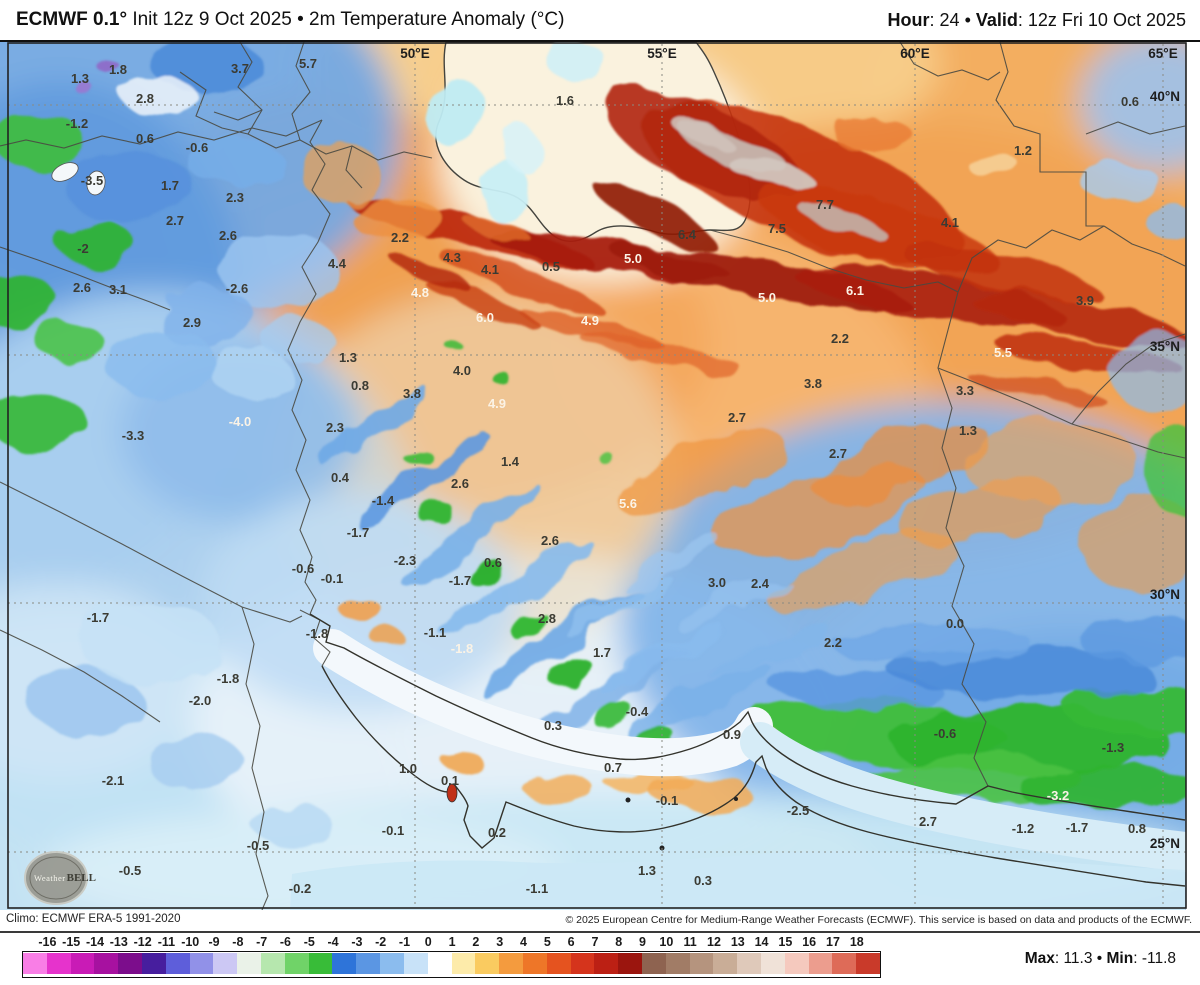  Describe the element at coordinates (238, 942) in the screenshot. I see `colorbar-tick: -8` at that location.